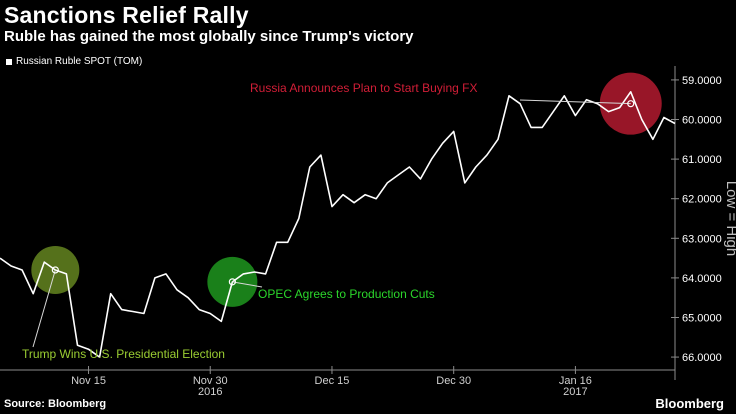 Image resolution: width=736 pixels, height=414 pixels. What do you see at coordinates (210, 392) in the screenshot?
I see `x-tick-year-label: 2016` at bounding box center [210, 392].